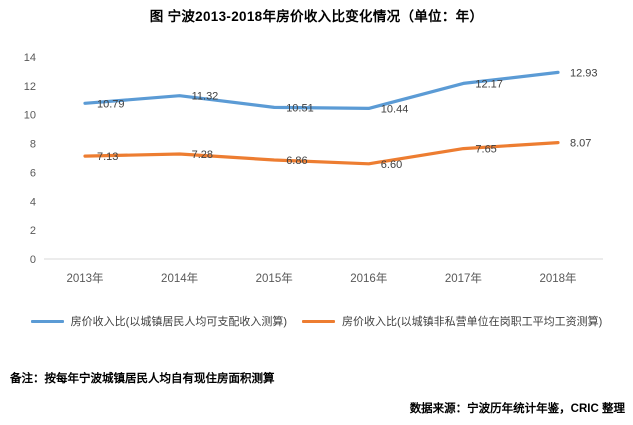 The image size is (633, 425). What do you see at coordinates (557, 278) in the screenshot?
I see `x-axis-tick-label: 2018年` at bounding box center [557, 278].